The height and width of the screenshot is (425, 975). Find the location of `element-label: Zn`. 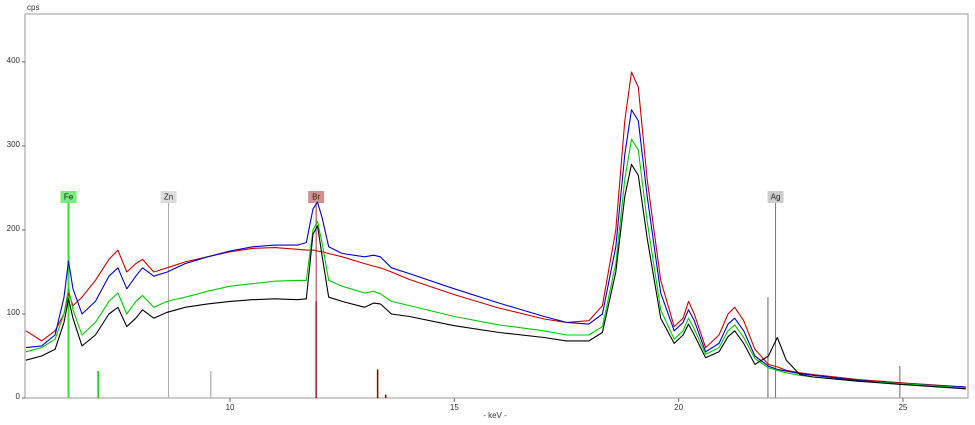

element-label: Zn is located at coordinates (168, 197).